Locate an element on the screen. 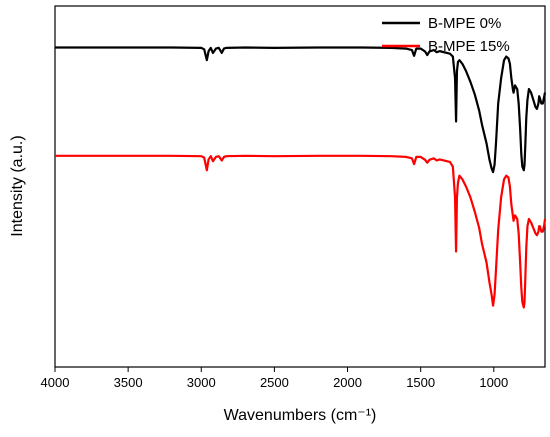 Image resolution: width=550 pixels, height=437 pixels. x-tick-label: 3000 is located at coordinates (201, 382).